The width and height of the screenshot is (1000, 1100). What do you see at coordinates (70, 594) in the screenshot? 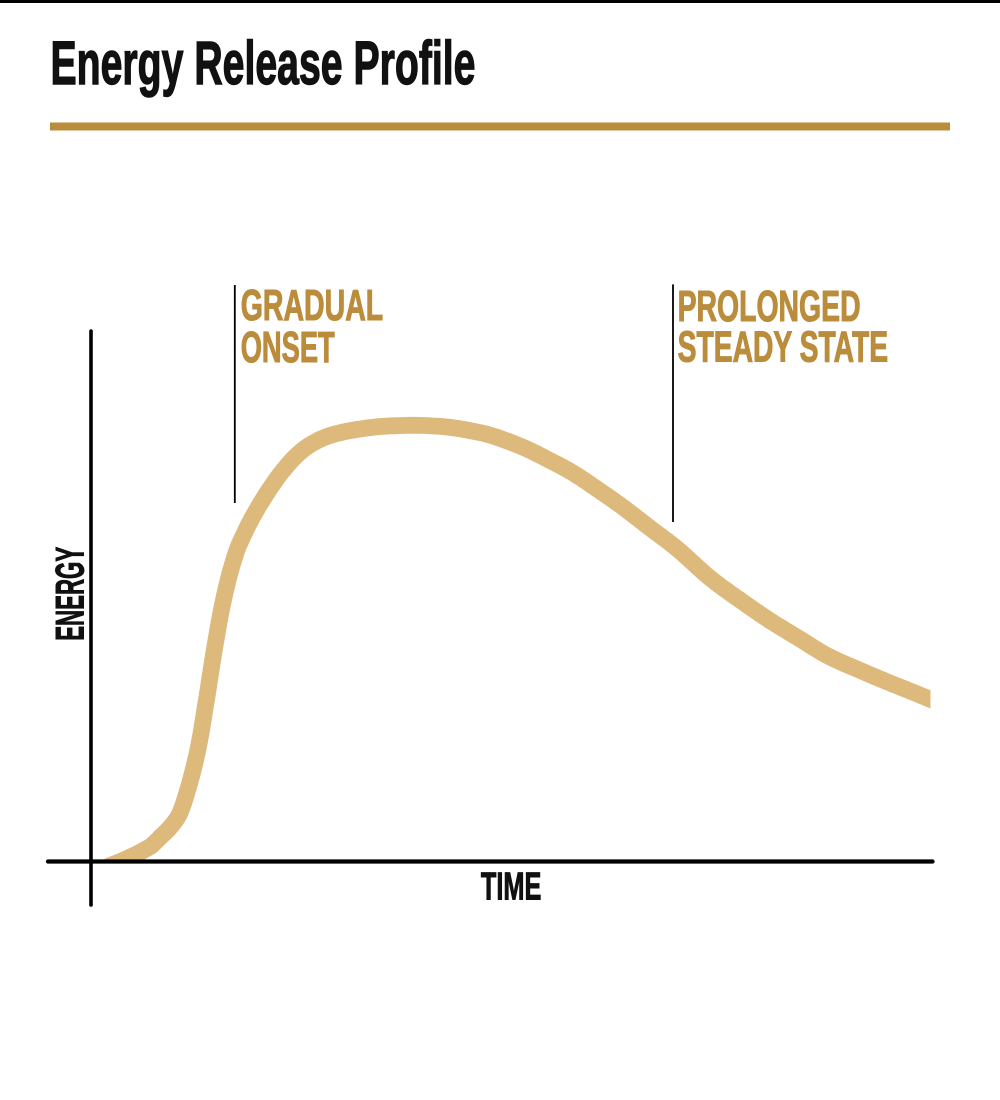
I see `svg-text: ENERGY` at bounding box center [70, 594].